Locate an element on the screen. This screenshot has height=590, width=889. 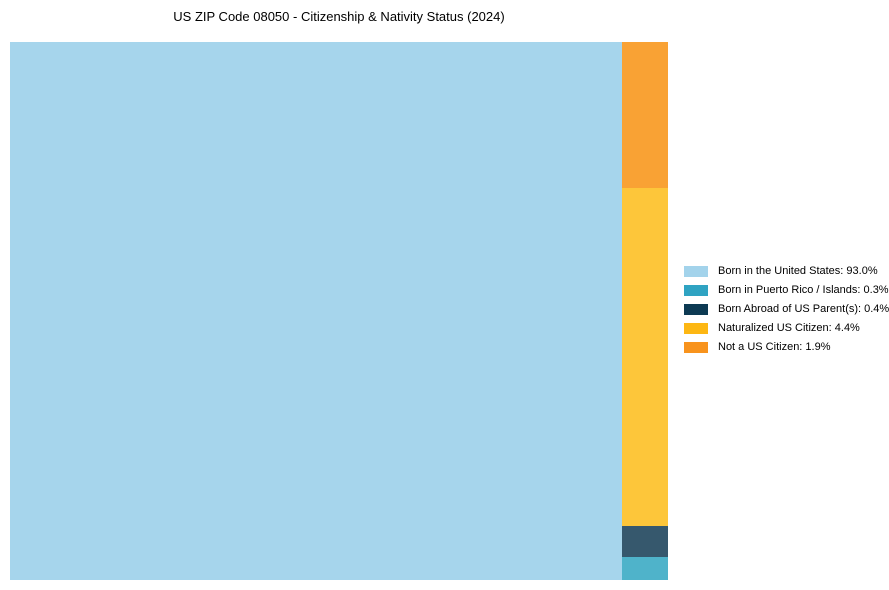
legend-row-born-abroad-of-us-parent-s: Born Abroad of US Parent(s): 0.4% is located at coordinates (786, 309).